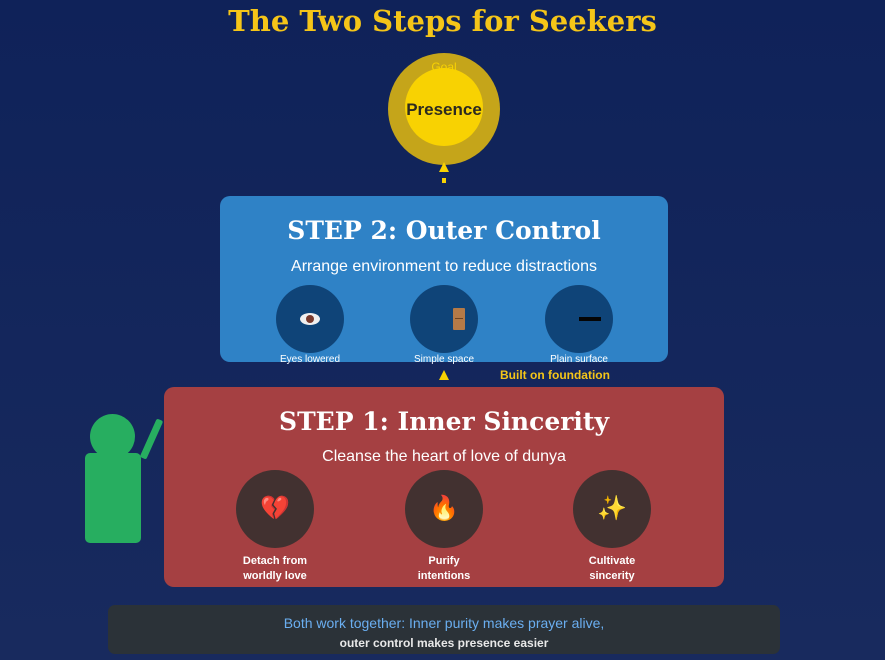 Image resolution: width=885 pixels, height=660 pixels. I want to click on step2-item-label: Simple space, so click(444, 359).